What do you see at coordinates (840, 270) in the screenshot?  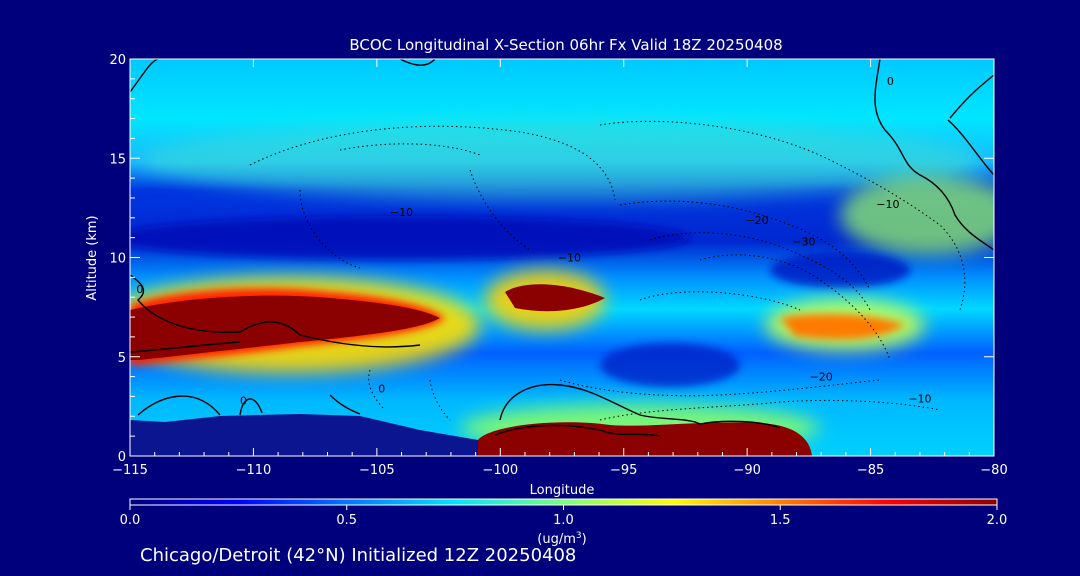 I see `east-low-band` at bounding box center [840, 270].